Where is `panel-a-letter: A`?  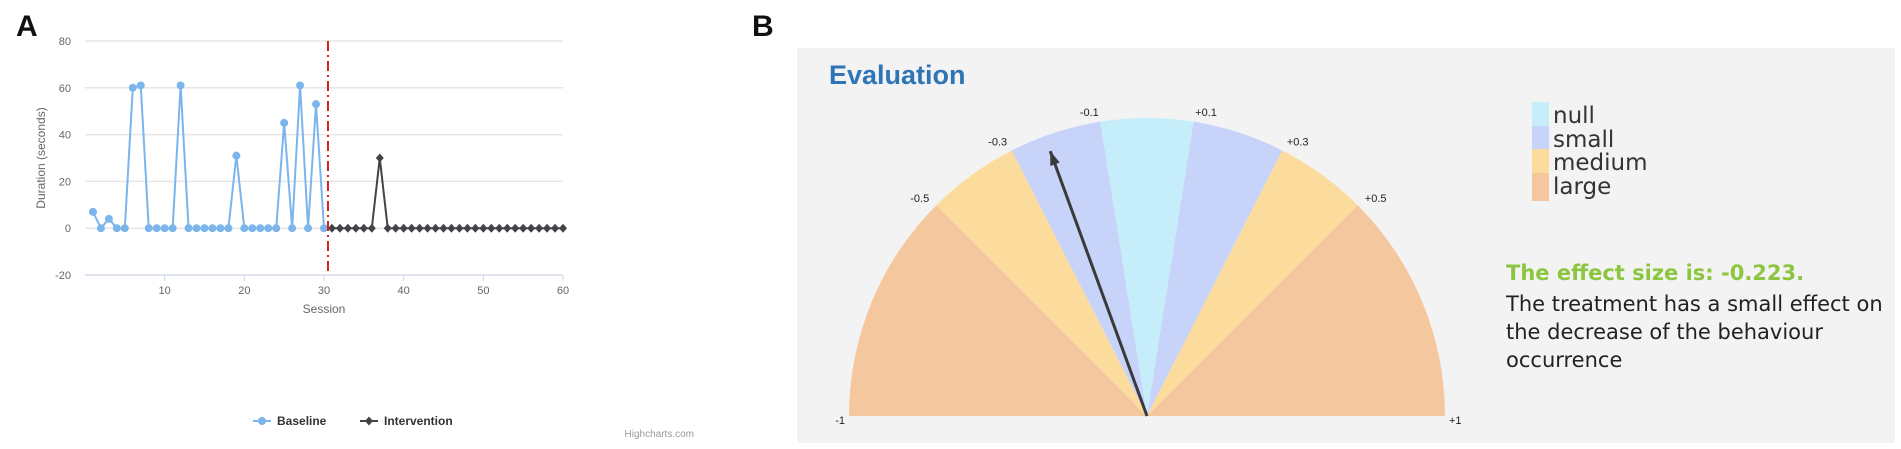
panel-a-letter: A is located at coordinates (27, 26).